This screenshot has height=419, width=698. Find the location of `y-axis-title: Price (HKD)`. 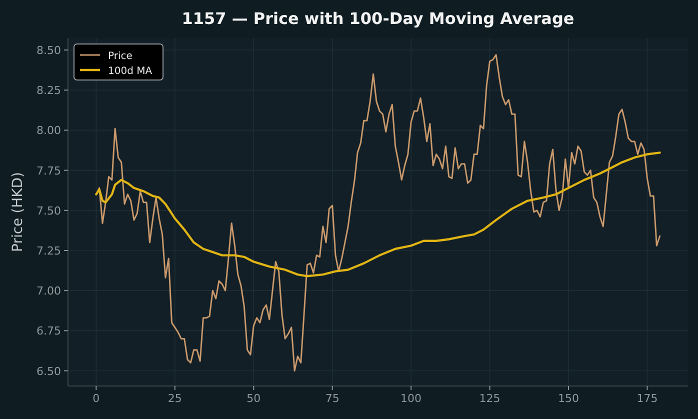

y-axis-title: Price (HKD) is located at coordinates (18, 212).